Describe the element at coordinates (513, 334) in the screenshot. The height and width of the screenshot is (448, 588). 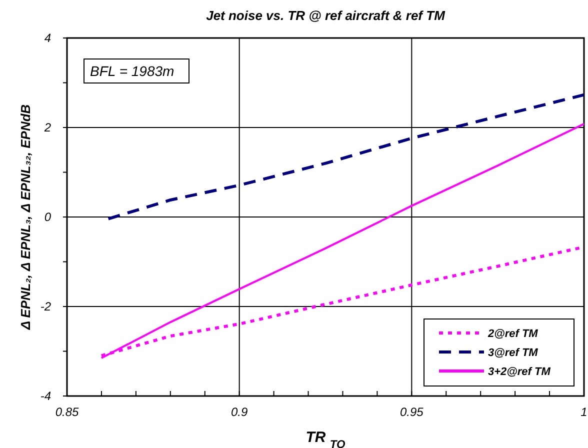
I see `legend-label: 2@ref TM` at that location.